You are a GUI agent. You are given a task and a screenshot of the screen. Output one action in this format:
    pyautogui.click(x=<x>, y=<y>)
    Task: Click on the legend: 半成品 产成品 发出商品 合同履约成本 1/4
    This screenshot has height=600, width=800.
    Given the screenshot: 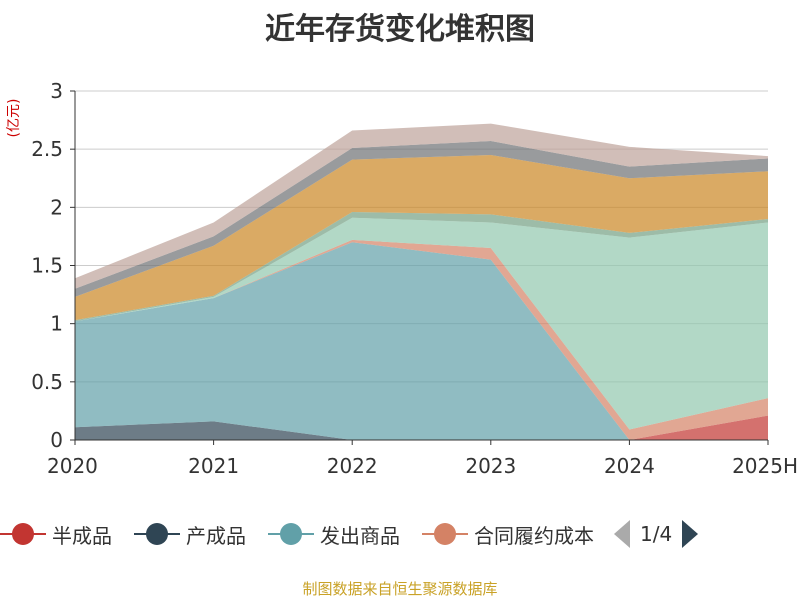 What is the action you would take?
    pyautogui.click(x=349, y=534)
    